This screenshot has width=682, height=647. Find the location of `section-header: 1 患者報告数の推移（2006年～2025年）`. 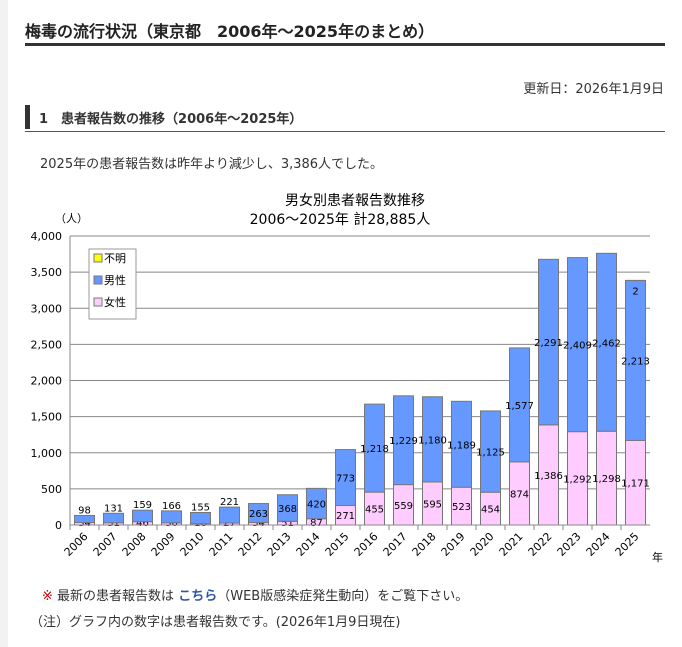

section-header: 1 患者報告数の推移（2006年～2025年） is located at coordinates (345, 118).